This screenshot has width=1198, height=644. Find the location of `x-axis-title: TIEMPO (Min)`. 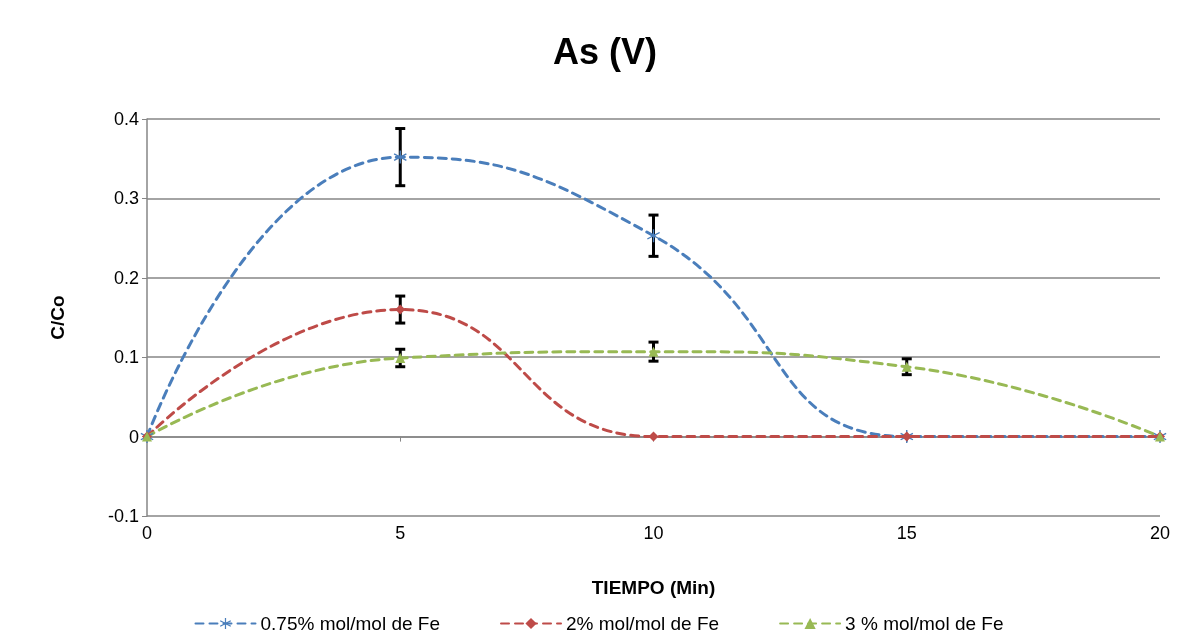

x-axis-title: TIEMPO (Min) is located at coordinates (653, 587).